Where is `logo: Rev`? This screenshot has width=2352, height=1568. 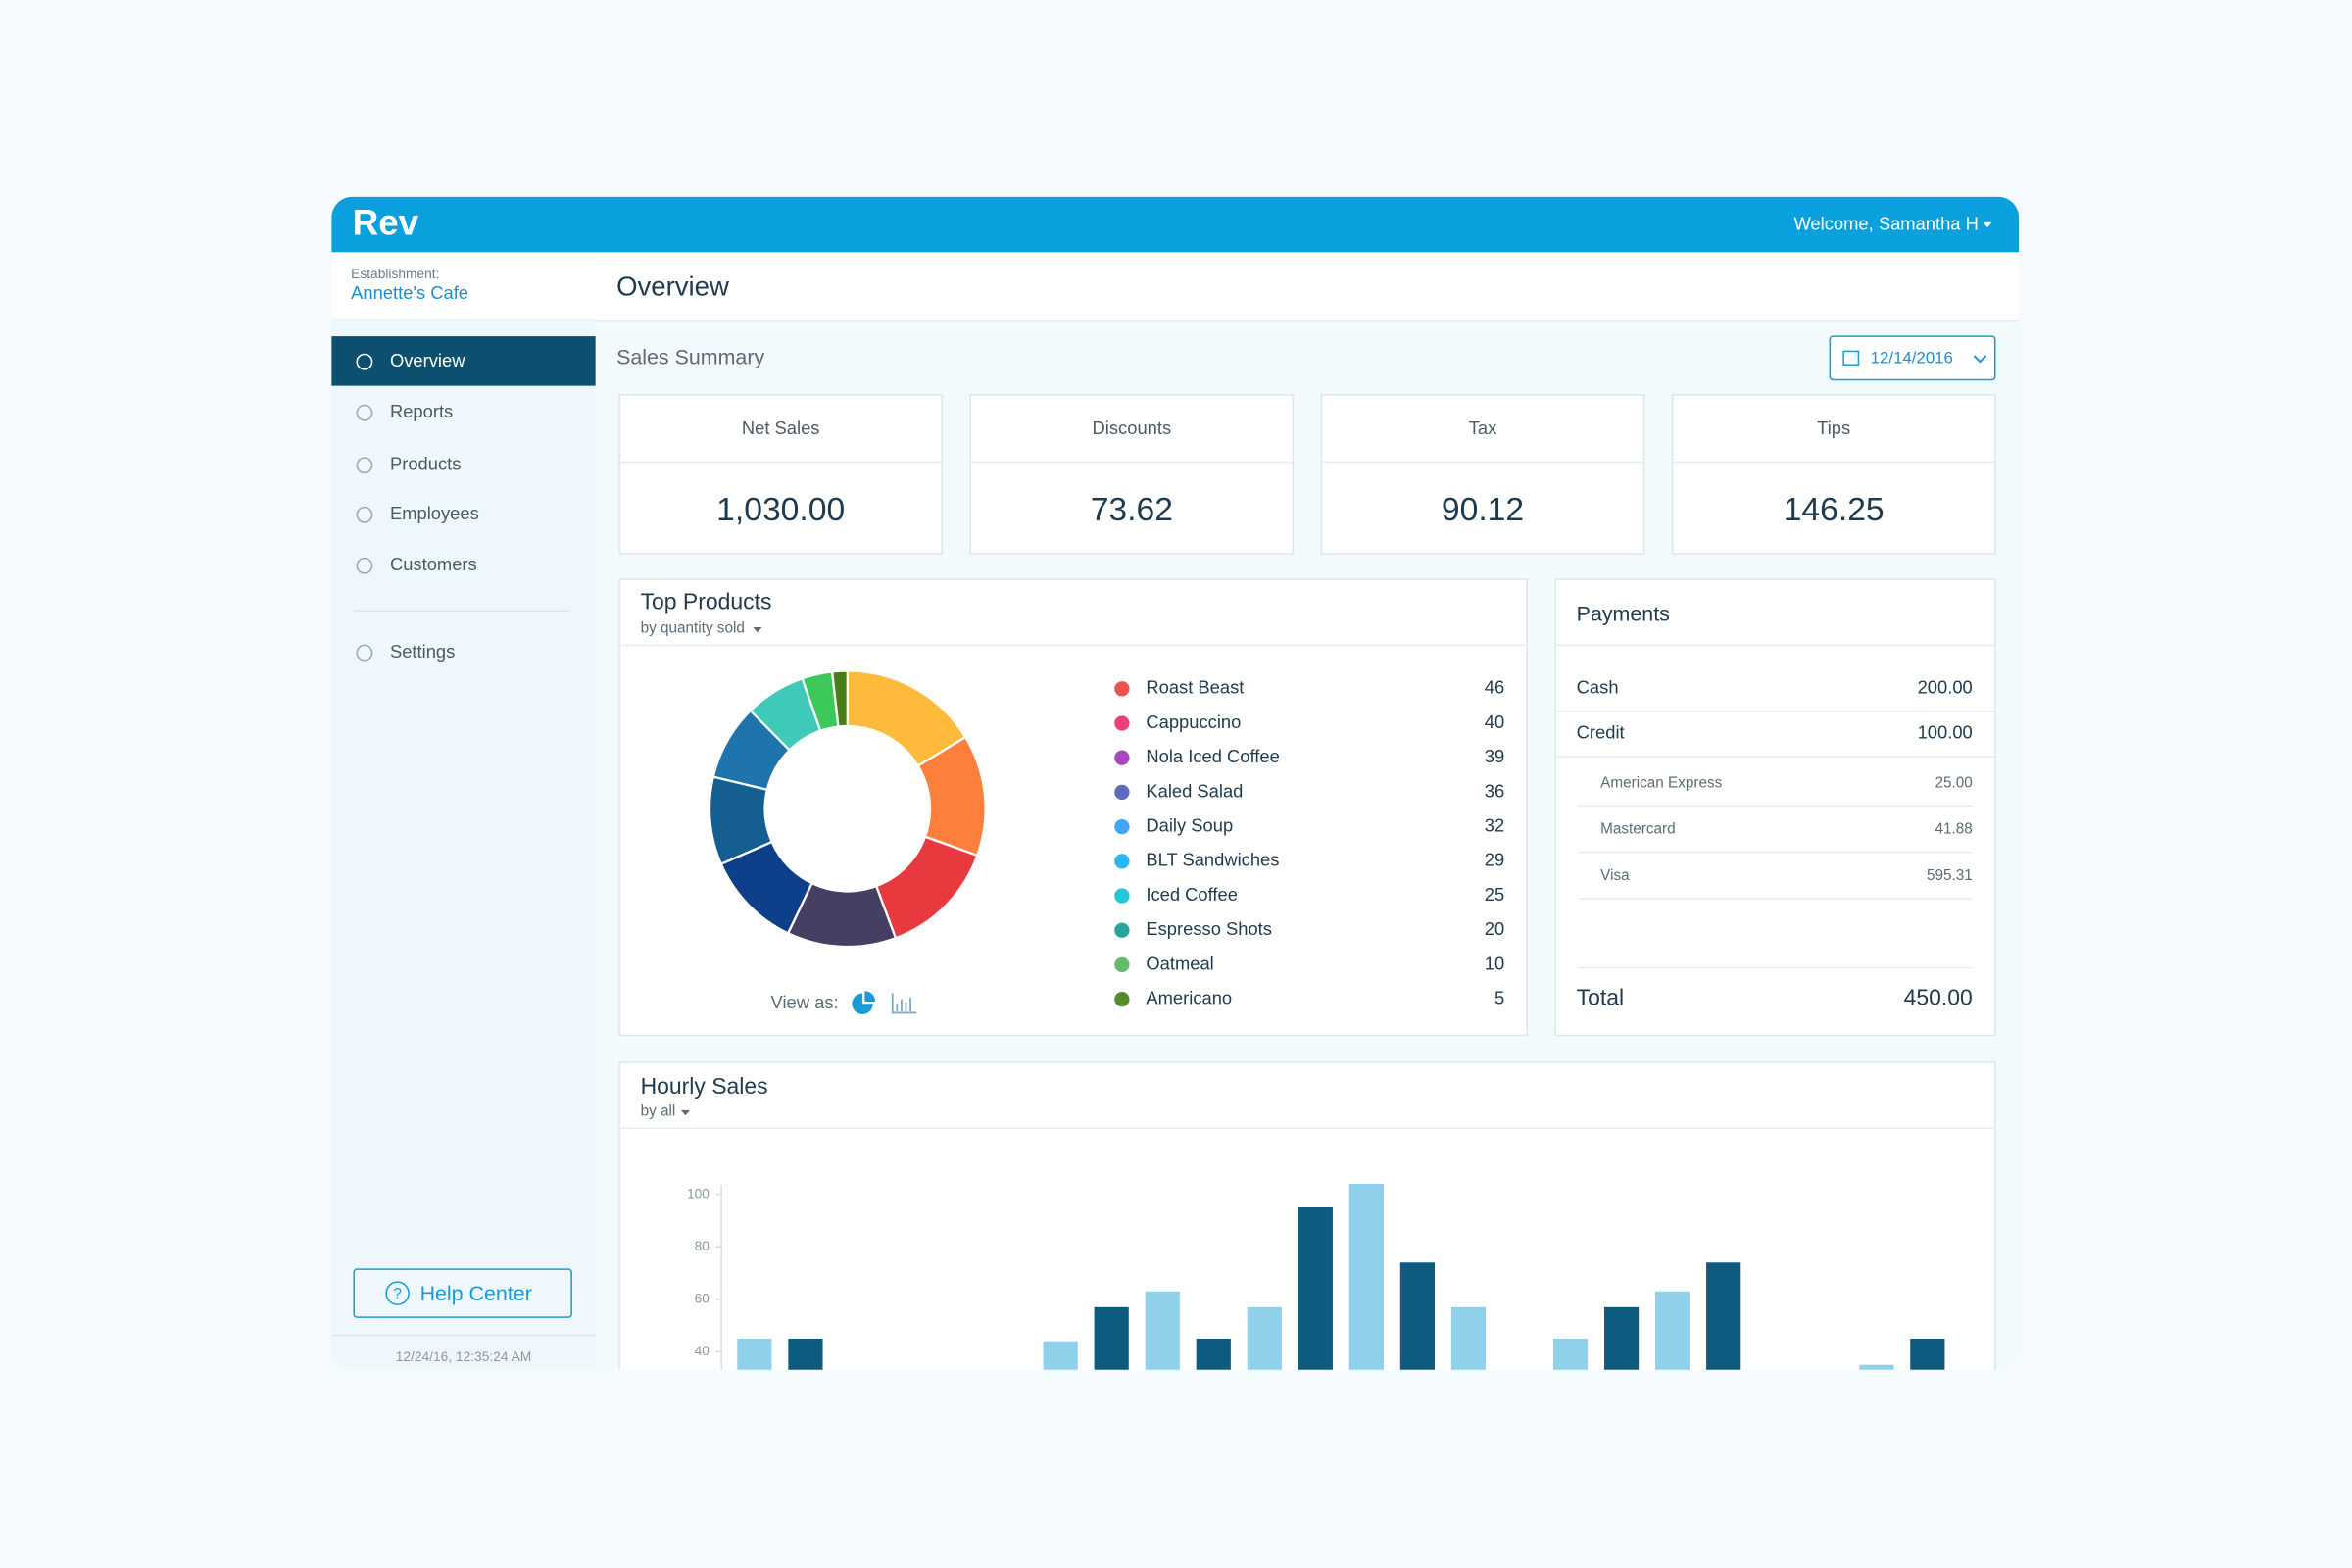 logo: Rev is located at coordinates (386, 223).